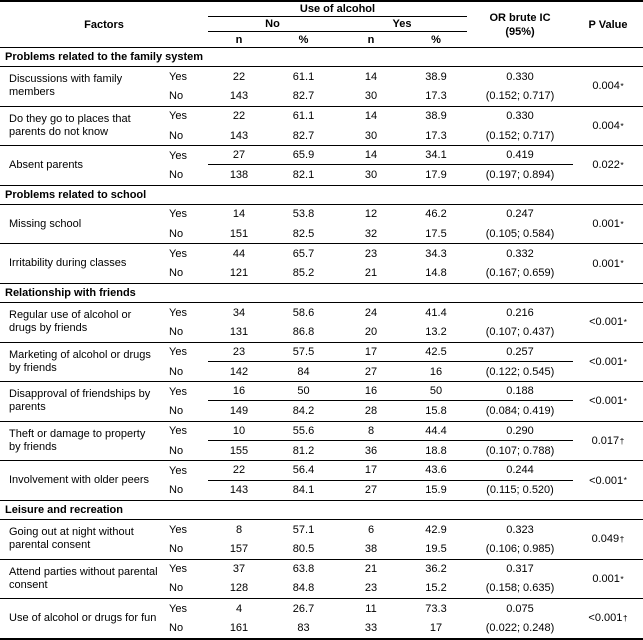 This screenshot has width=643, height=640. Describe the element at coordinates (239, 76) in the screenshot. I see `cell-yesrow-no-n: 22` at that location.